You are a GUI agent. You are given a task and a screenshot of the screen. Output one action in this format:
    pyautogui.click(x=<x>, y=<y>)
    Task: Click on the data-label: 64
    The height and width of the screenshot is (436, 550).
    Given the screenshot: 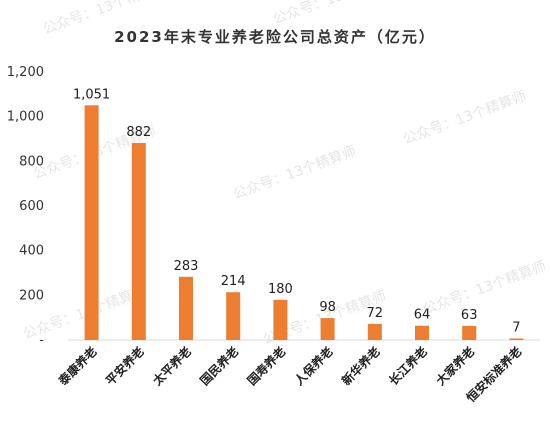 What is the action you would take?
    pyautogui.click(x=422, y=315)
    